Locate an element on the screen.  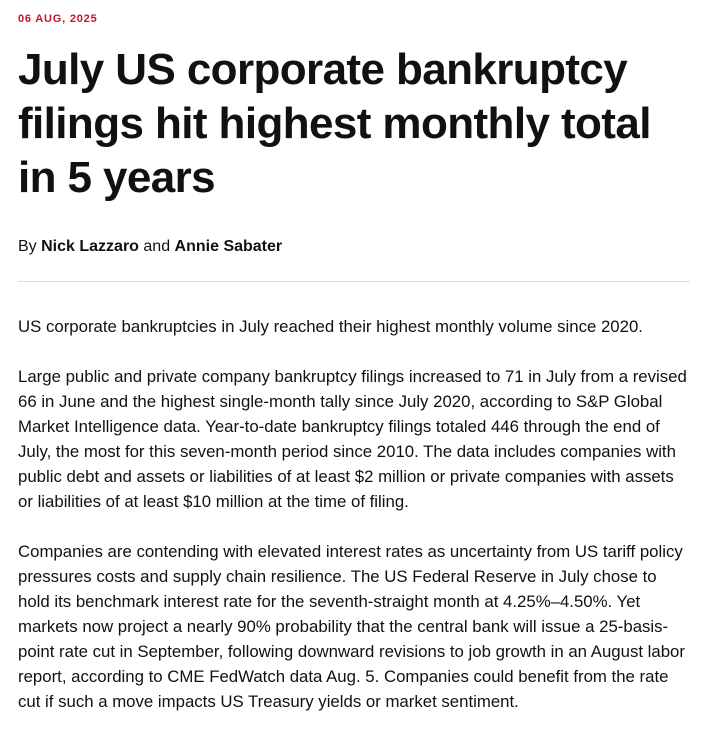
author-link-annie-sabater: Annie Sabater is located at coordinates (228, 246).